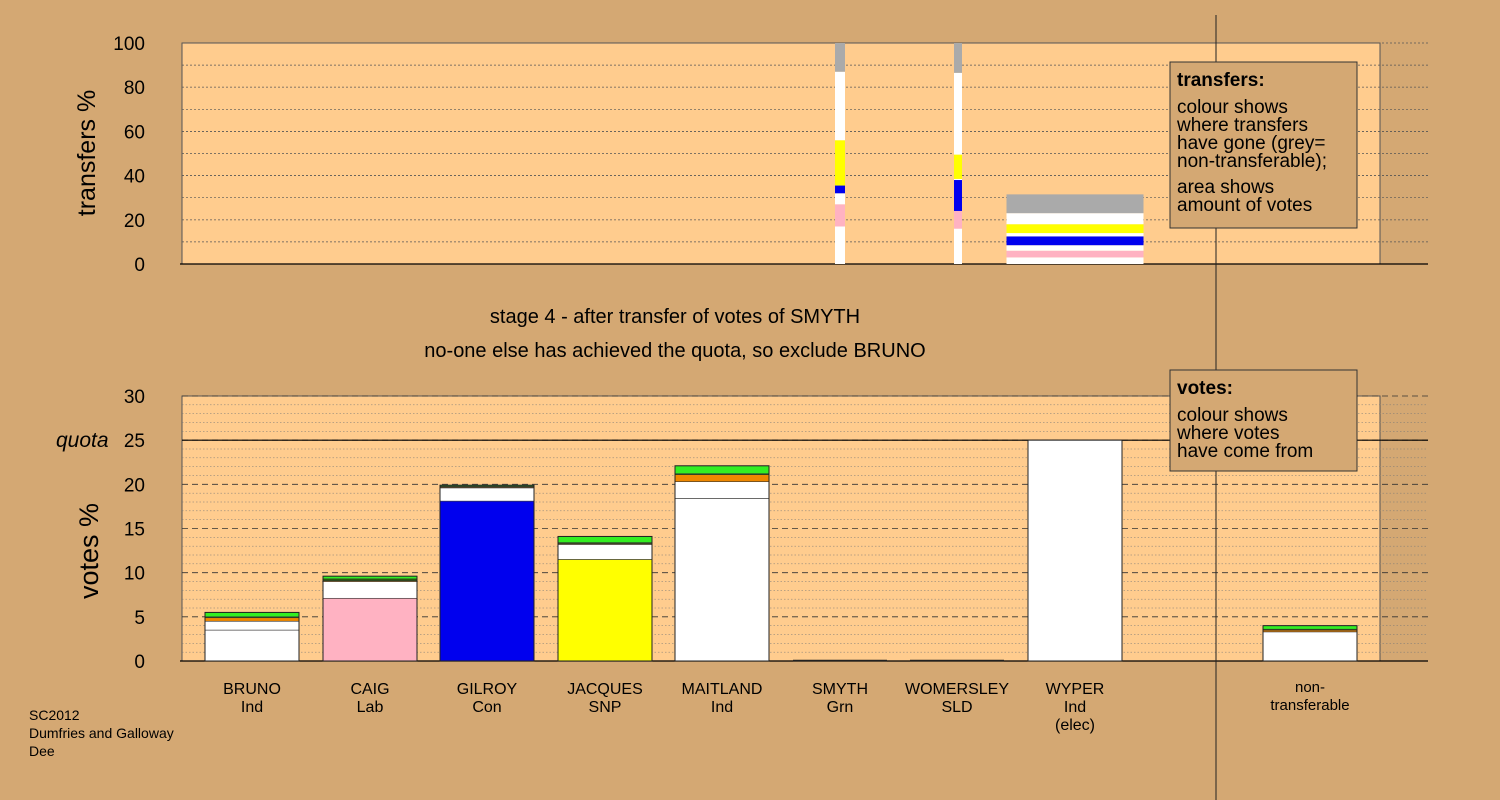  Describe the element at coordinates (252, 689) in the screenshot. I see `candidate-name-label: BRUNO` at that location.